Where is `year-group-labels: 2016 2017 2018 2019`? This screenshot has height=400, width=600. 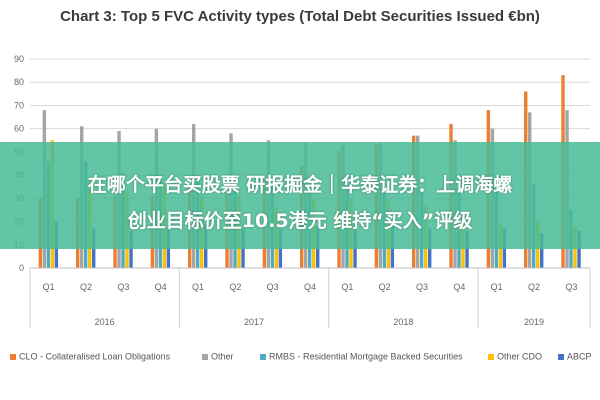 year-group-labels: 2016 2017 2018 2019 is located at coordinates (310, 298).